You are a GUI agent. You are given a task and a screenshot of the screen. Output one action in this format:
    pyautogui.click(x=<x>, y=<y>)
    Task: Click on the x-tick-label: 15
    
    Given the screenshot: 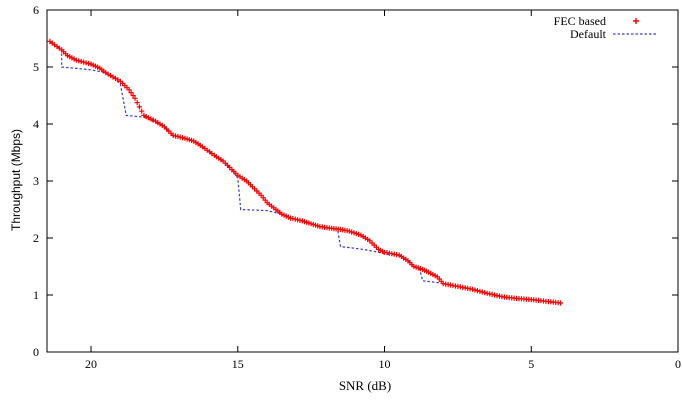 What is the action you would take?
    pyautogui.click(x=238, y=364)
    